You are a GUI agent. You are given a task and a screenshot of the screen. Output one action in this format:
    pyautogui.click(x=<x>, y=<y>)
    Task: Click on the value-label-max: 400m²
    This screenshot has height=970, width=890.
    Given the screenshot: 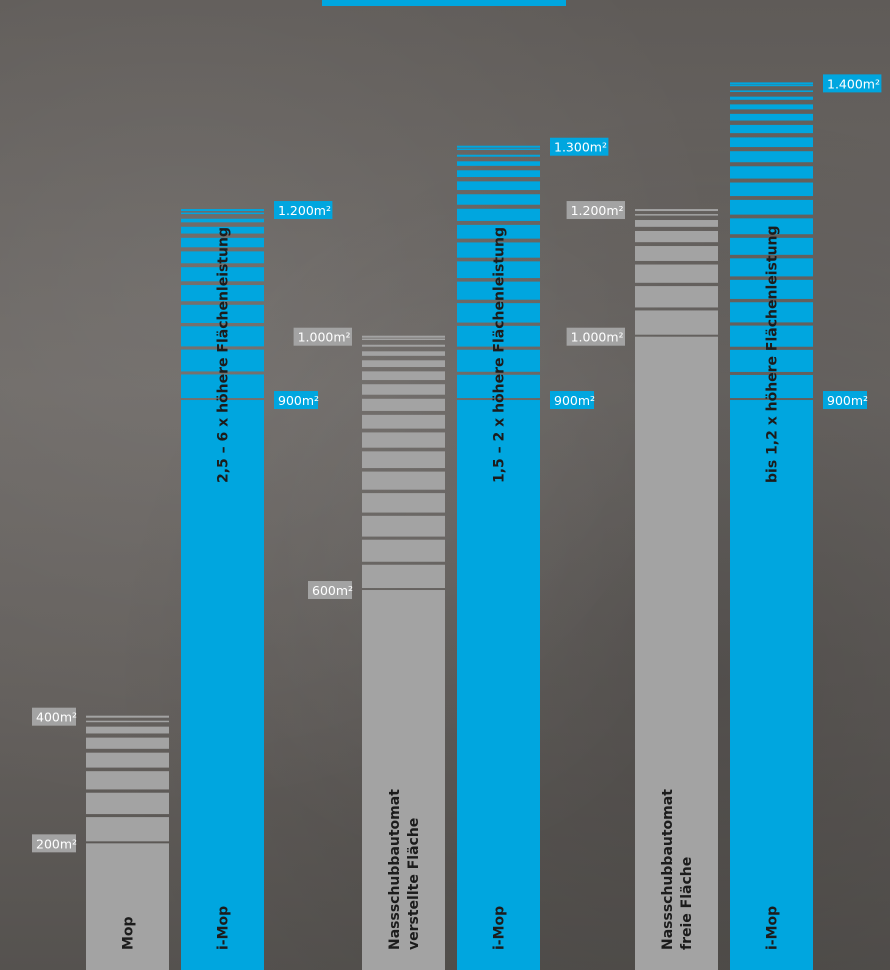 What is the action you would take?
    pyautogui.click(x=54, y=716)
    